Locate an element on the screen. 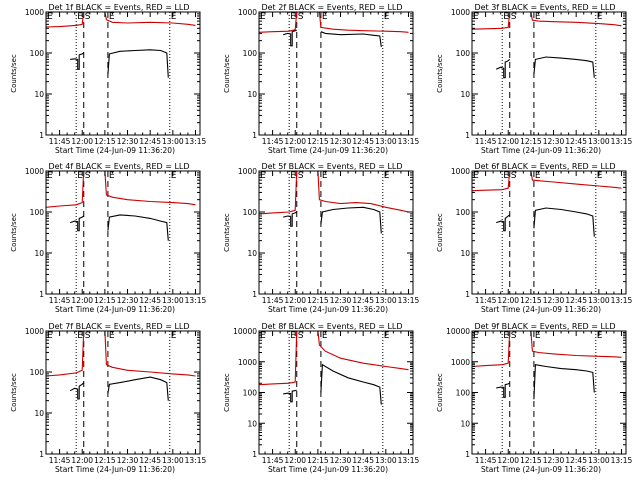  chart-title: Det 7f BLACK = Events, RED = LLD is located at coordinates (118, 326).